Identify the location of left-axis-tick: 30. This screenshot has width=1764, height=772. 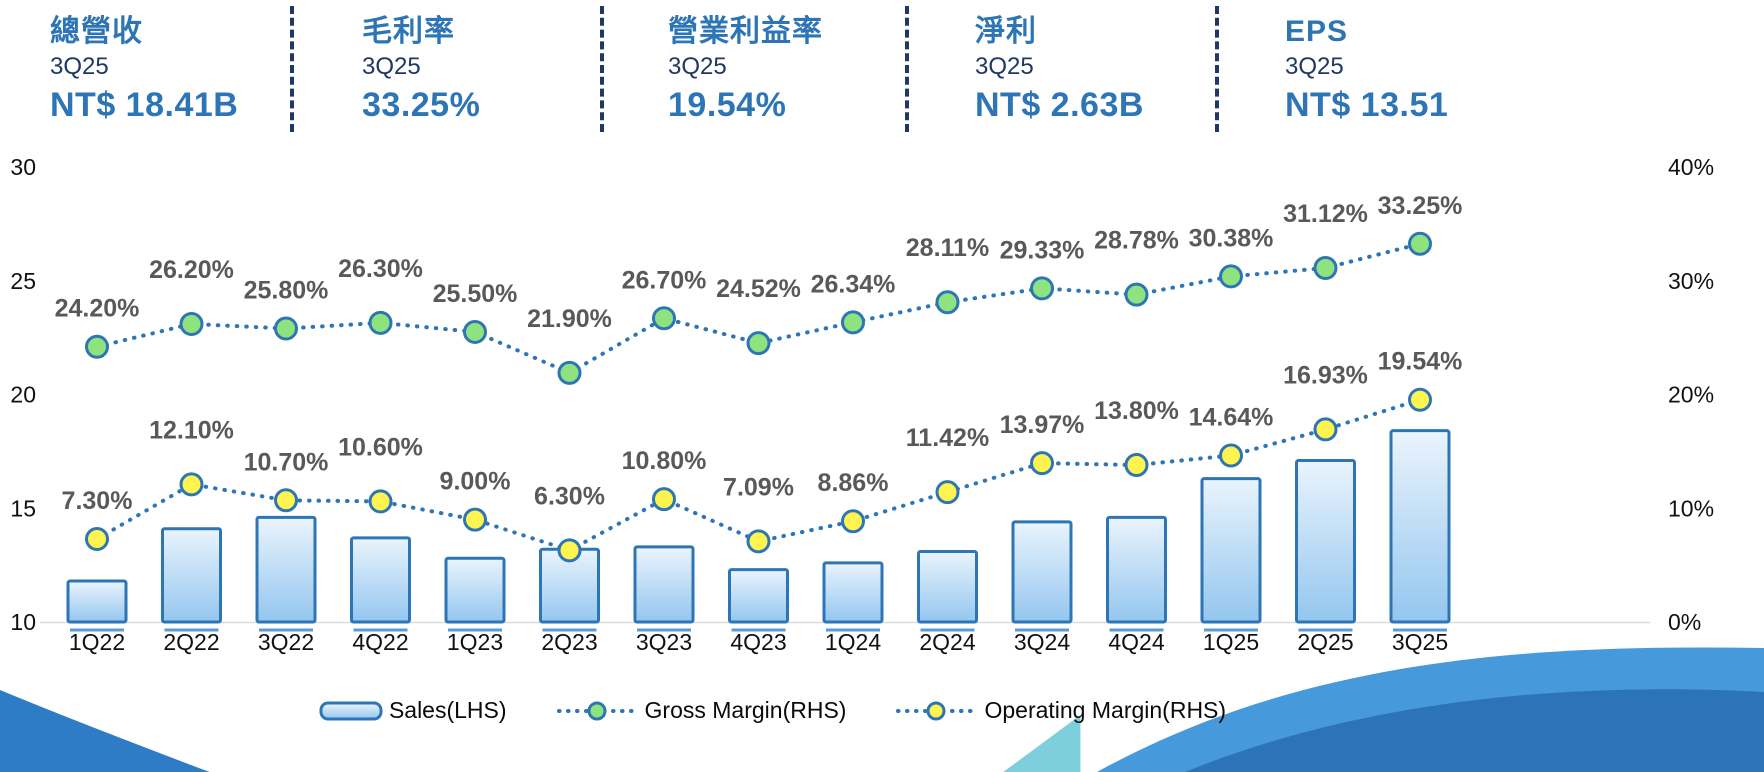
(23, 167).